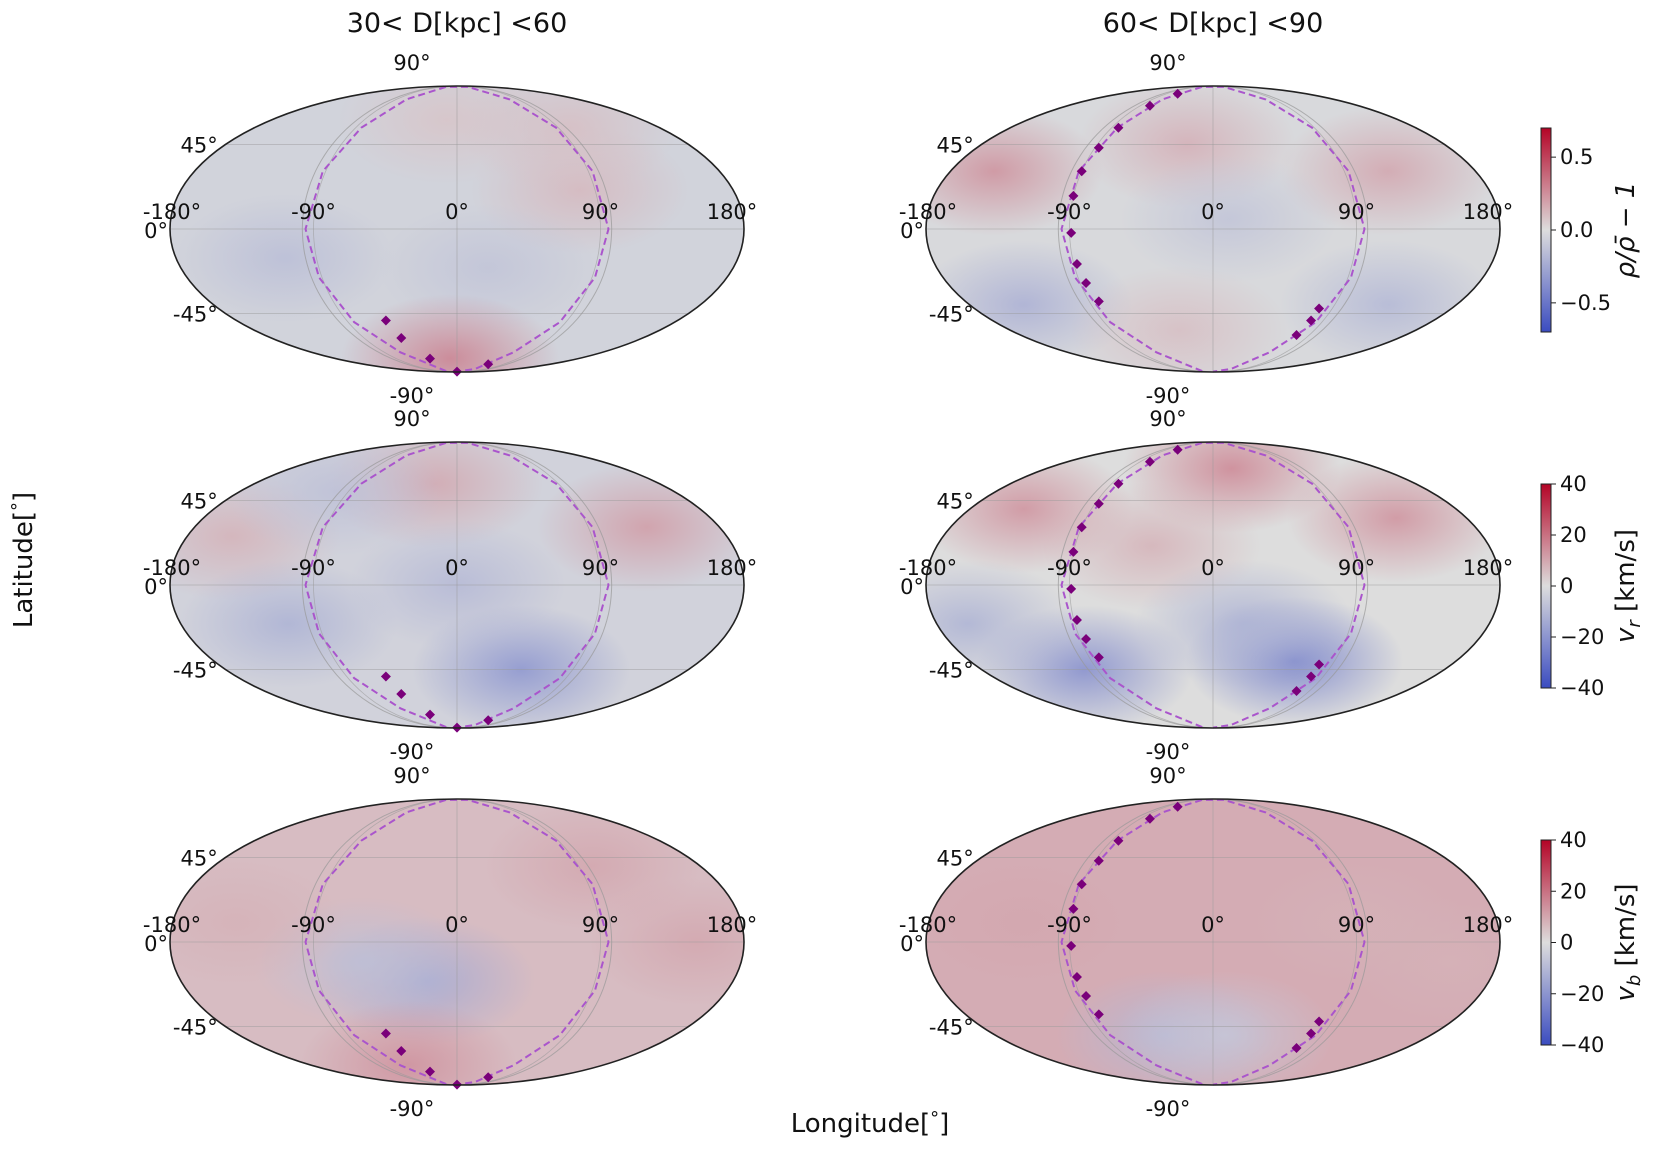  What do you see at coordinates (1626, 230) in the screenshot?
I see `colorbar-label: ρ/ρ̄ − 1` at bounding box center [1626, 230].